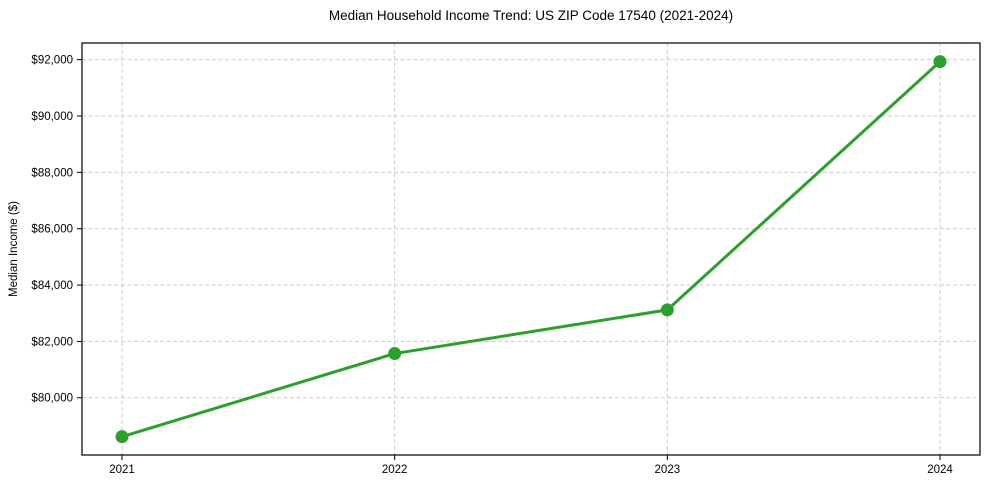  Describe the element at coordinates (52, 117) in the screenshot. I see `y-tick-label: $90,000` at that location.